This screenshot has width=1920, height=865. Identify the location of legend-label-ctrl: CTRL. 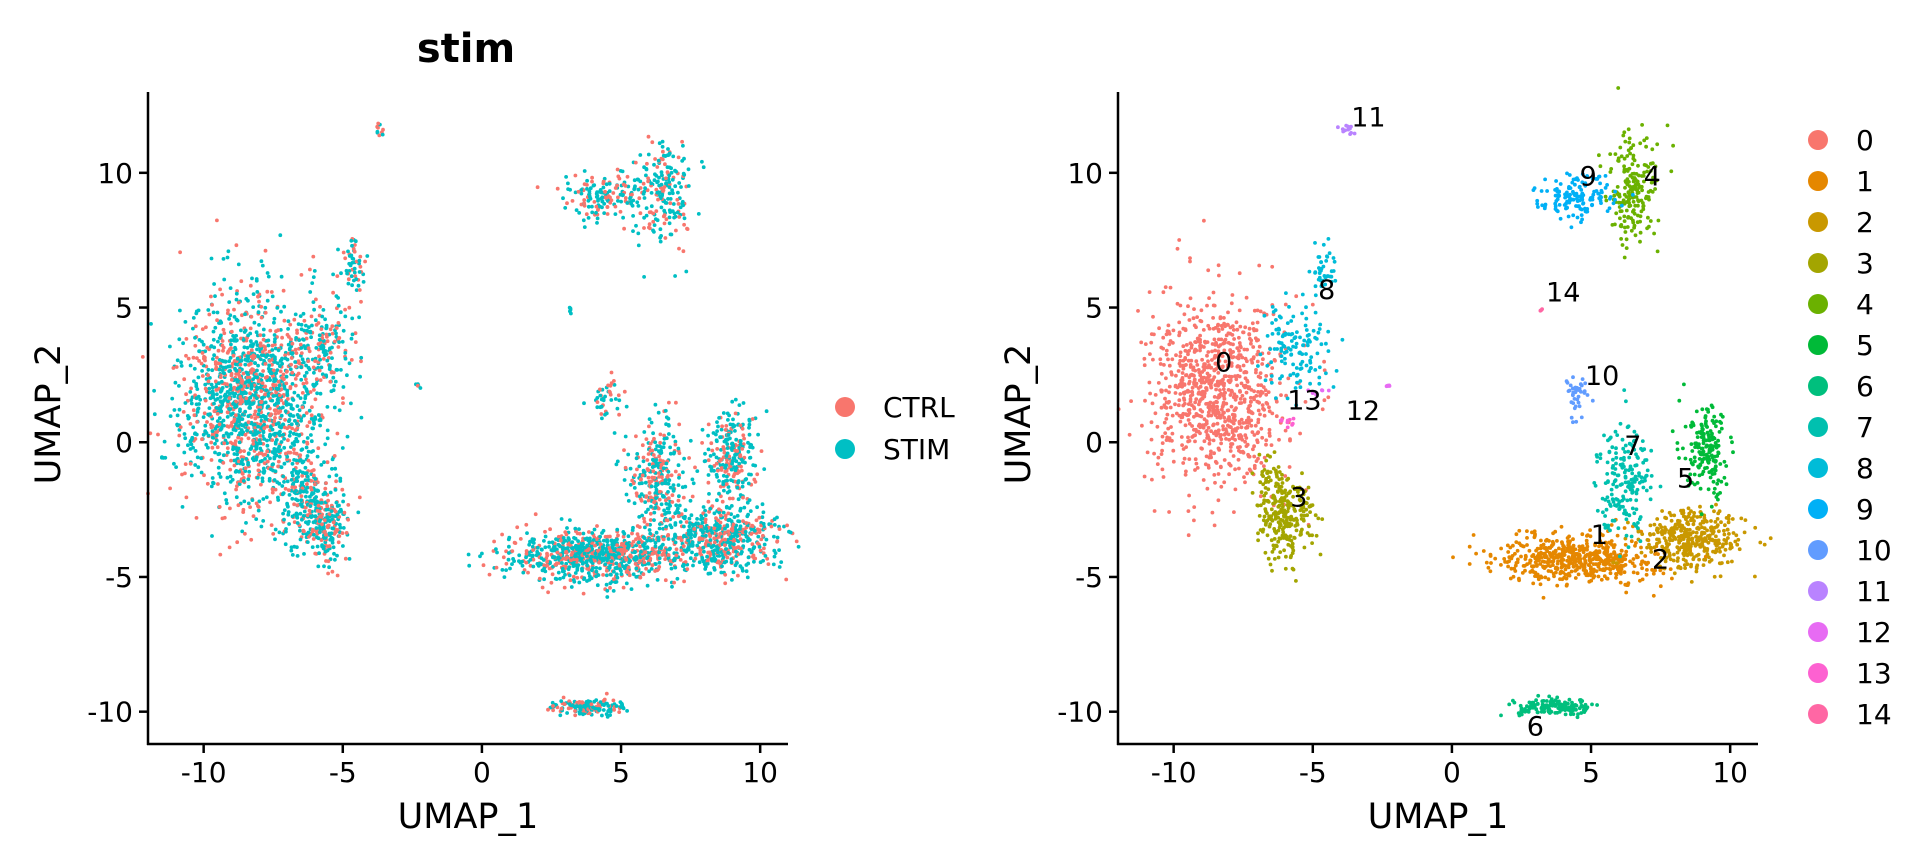
(919, 407).